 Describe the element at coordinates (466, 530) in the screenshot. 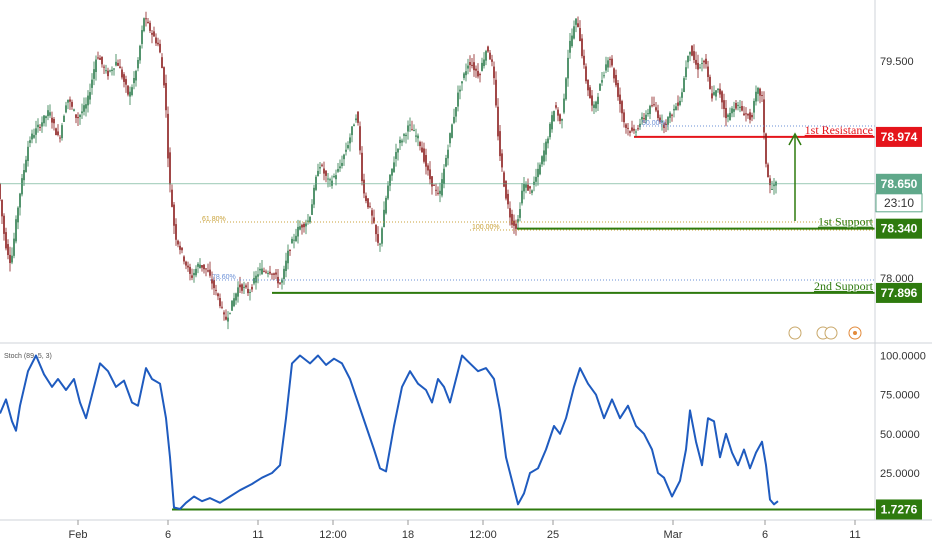

I see `time-axis: Feb 6 11 12:00 18 12:00 25 Mar 6 11` at that location.